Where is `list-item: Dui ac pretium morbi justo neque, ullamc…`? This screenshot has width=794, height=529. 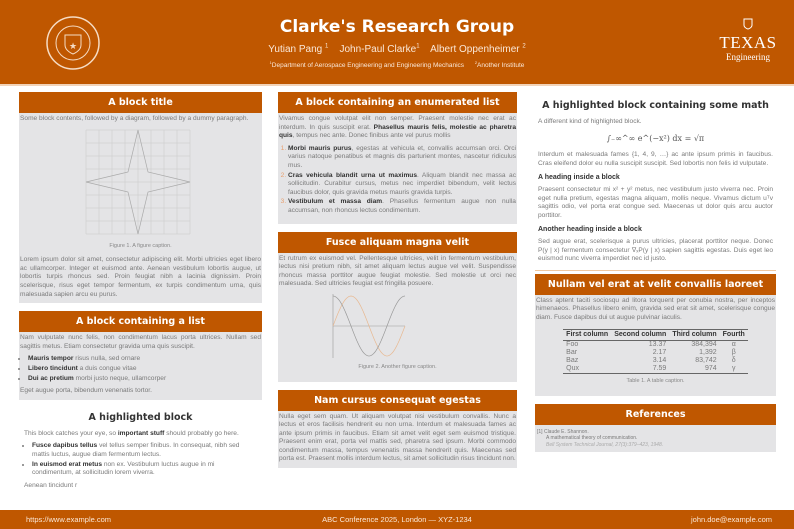
list-item: Dui ac pretium morbi justo neque, ullamc… is located at coordinates (144, 379).